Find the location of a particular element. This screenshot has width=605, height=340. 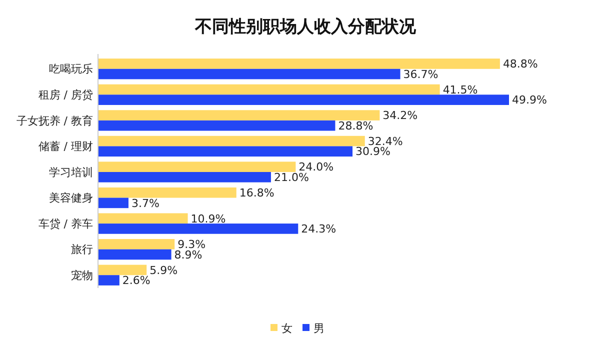

data-label: 34.2% is located at coordinates (400, 115).